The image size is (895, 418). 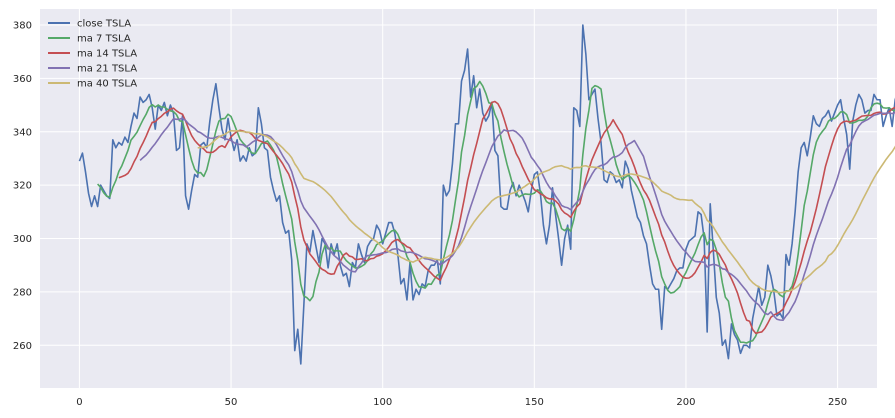 I want to click on y-tick-label: 260, so click(x=22, y=346).